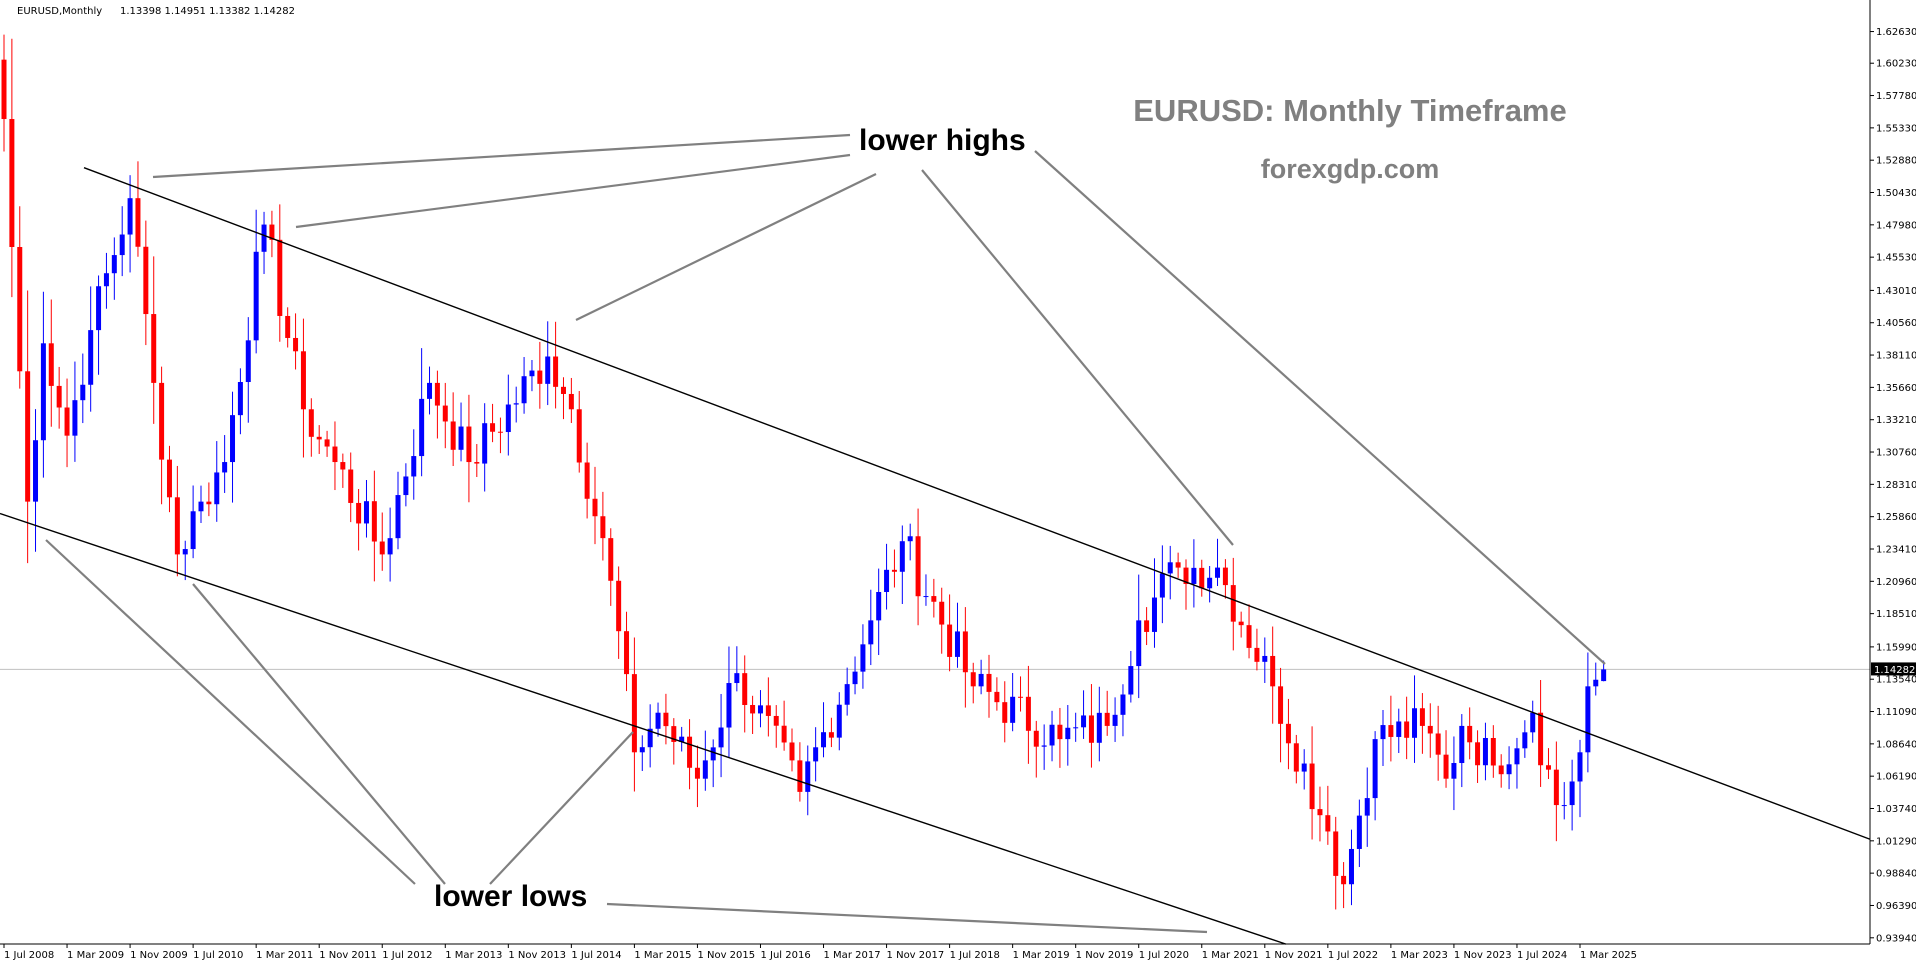  What do you see at coordinates (1896, 420) in the screenshot?
I see `y-tick-label: 1.33210` at bounding box center [1896, 420].